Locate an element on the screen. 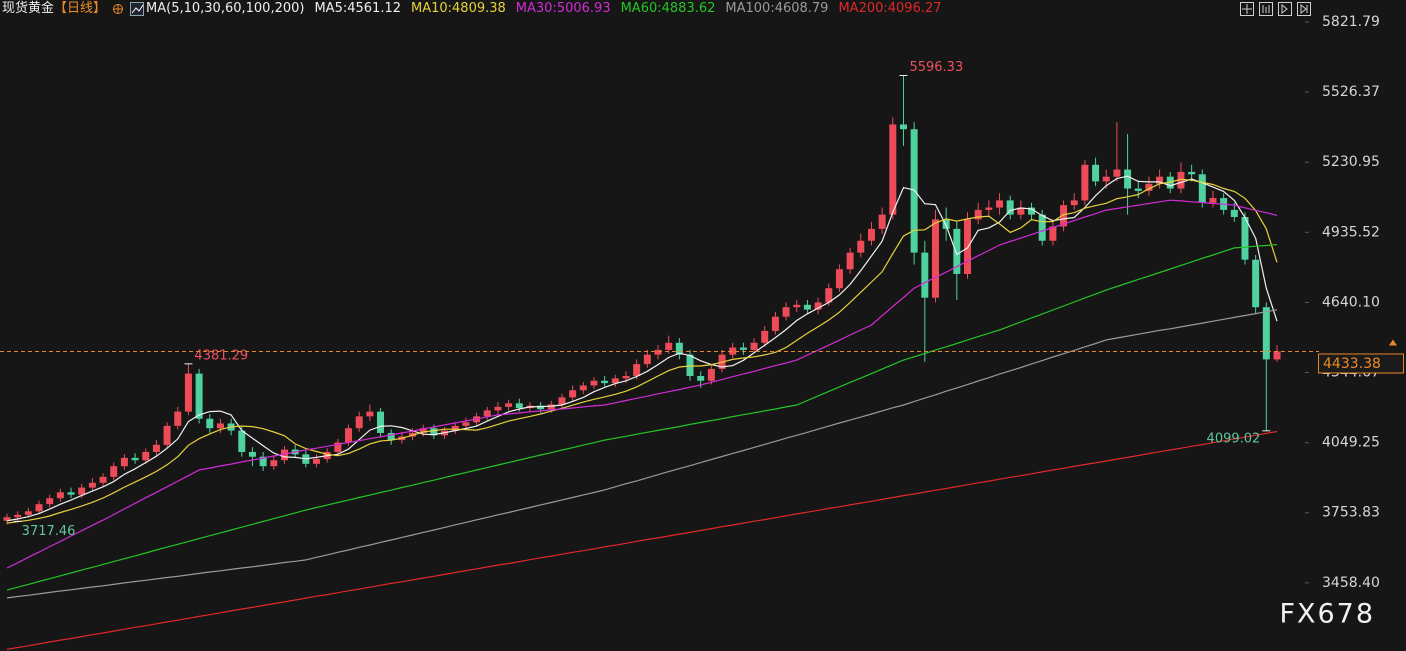 The image size is (1406, 651). y-tick-label: 3458.40 is located at coordinates (1351, 583).